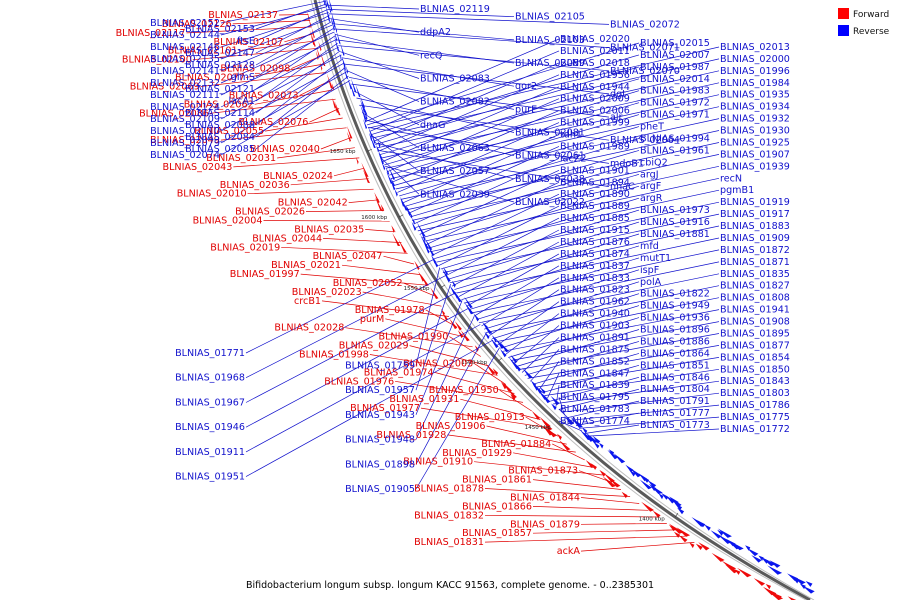 Image resolution: width=900 pixels, height=600 pixels. Describe the element at coordinates (220, 89) in the screenshot. I see `reverse-gene-label: BLNIAS_02121` at that location.